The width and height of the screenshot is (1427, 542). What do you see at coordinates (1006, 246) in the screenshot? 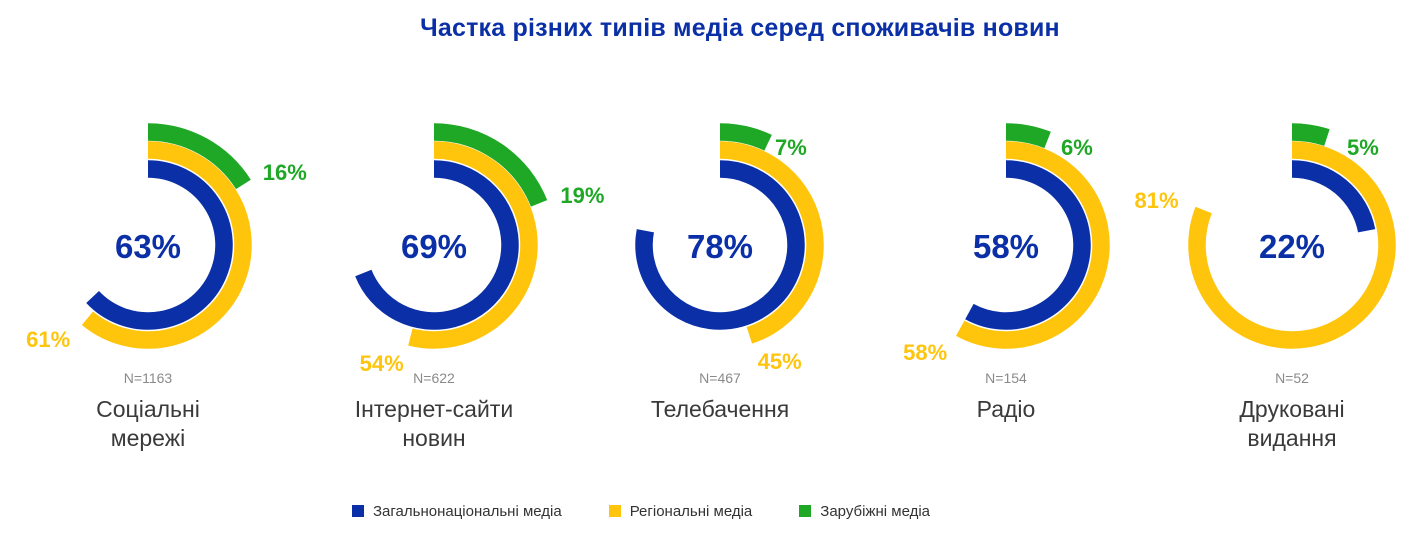
I see `label-national: 58%` at bounding box center [1006, 246].